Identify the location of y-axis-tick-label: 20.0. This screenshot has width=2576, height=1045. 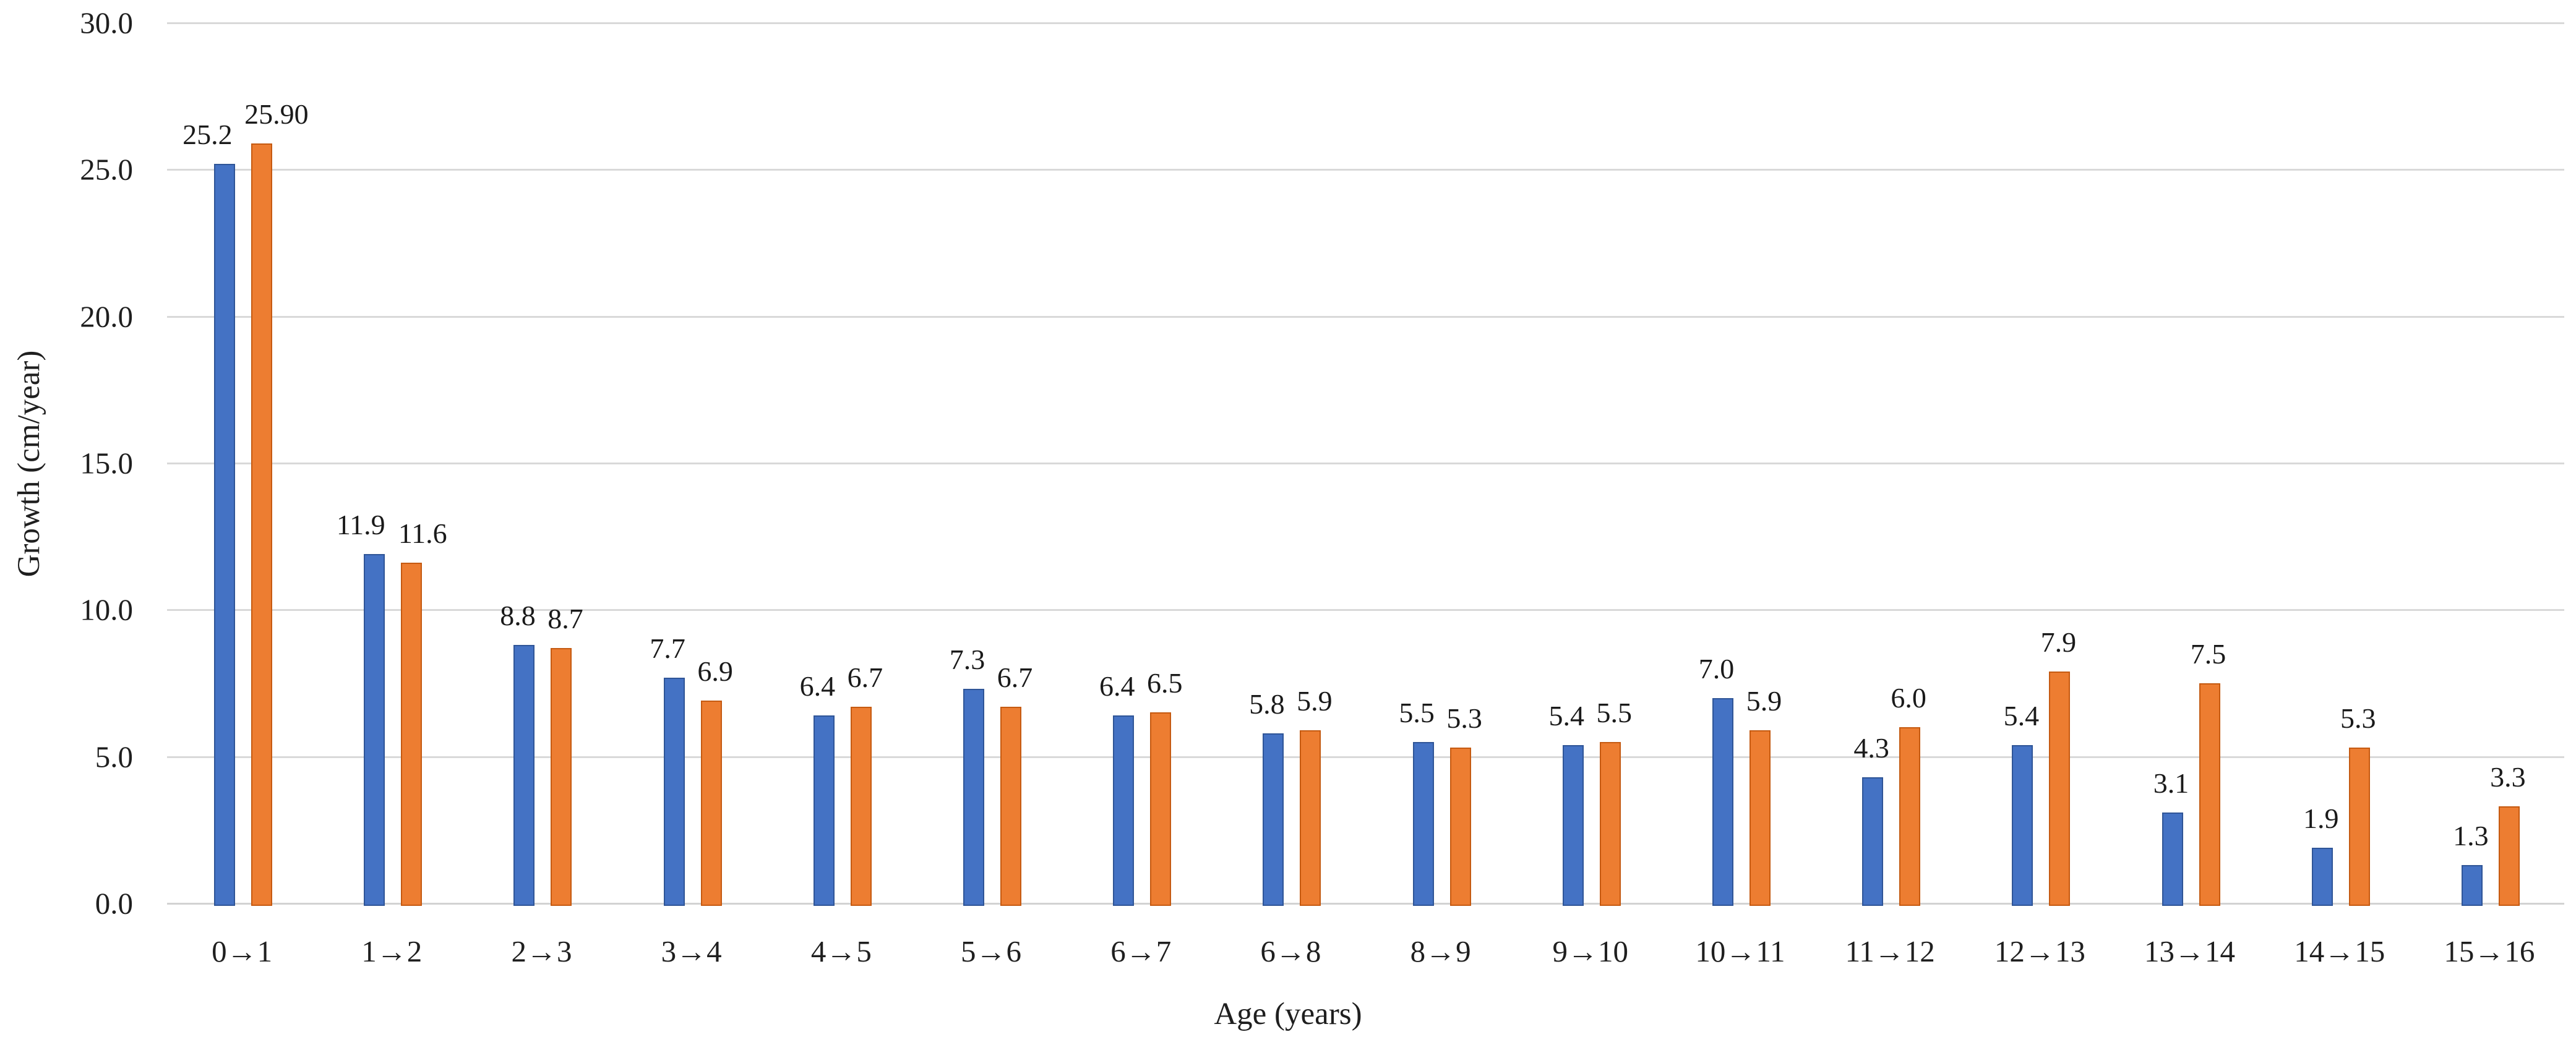
(106, 317).